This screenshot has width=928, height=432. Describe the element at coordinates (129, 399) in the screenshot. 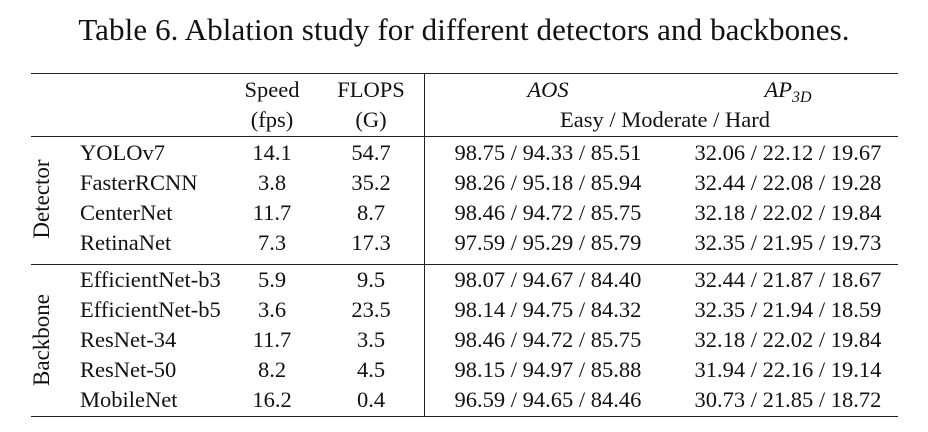

I see `cell-name: MobileNet` at that location.